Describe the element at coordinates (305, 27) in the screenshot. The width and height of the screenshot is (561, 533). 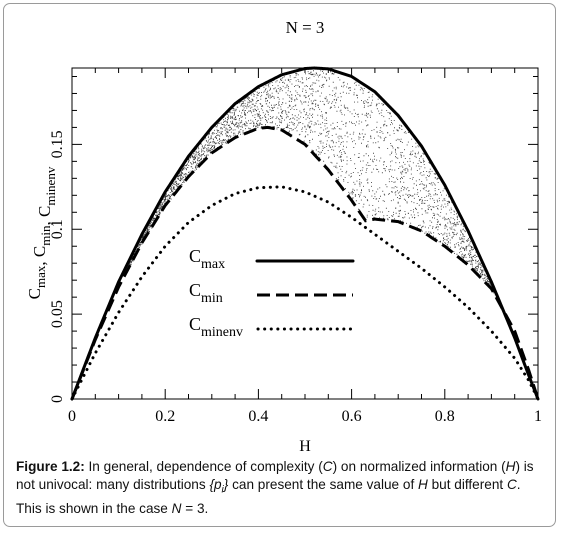
I see `chart-title: N = 3` at that location.